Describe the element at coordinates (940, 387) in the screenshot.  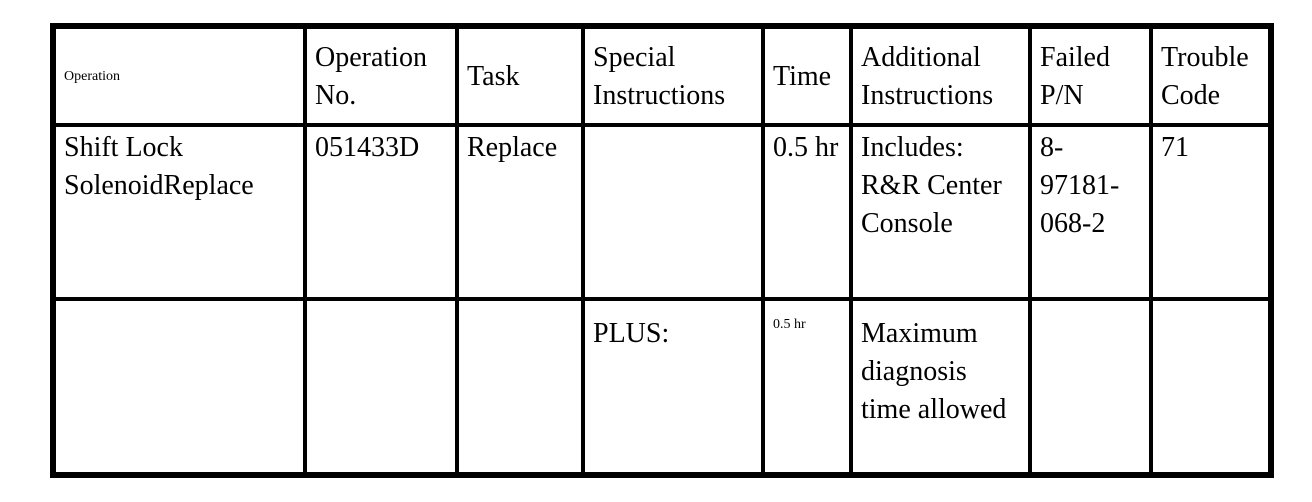
I see `cell-additional-instructions: Maximum diagnosis time allowed` at that location.